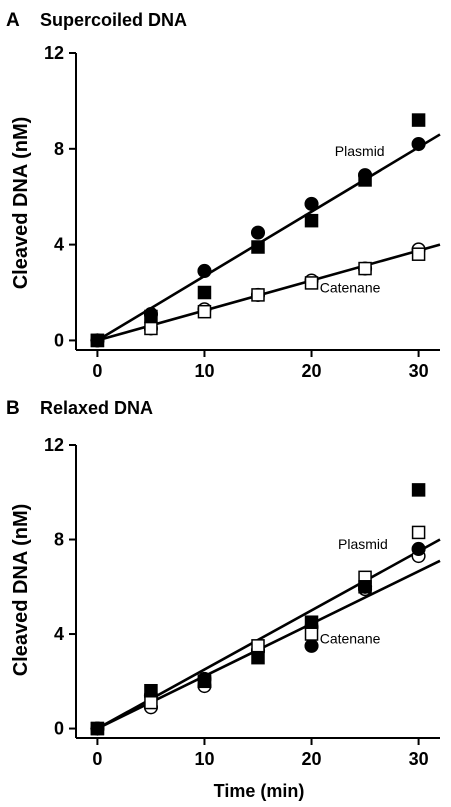 Image resolution: width=451 pixels, height=807 pixels. I want to click on panel-a-annotations: Plasmid Catenane, so click(352, 219).